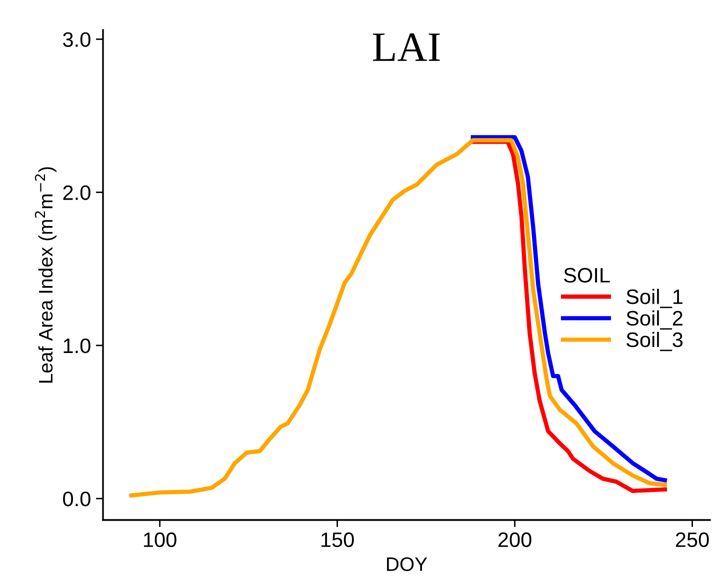  Describe the element at coordinates (692, 540) in the screenshot. I see `x-tick-label: 250` at that location.